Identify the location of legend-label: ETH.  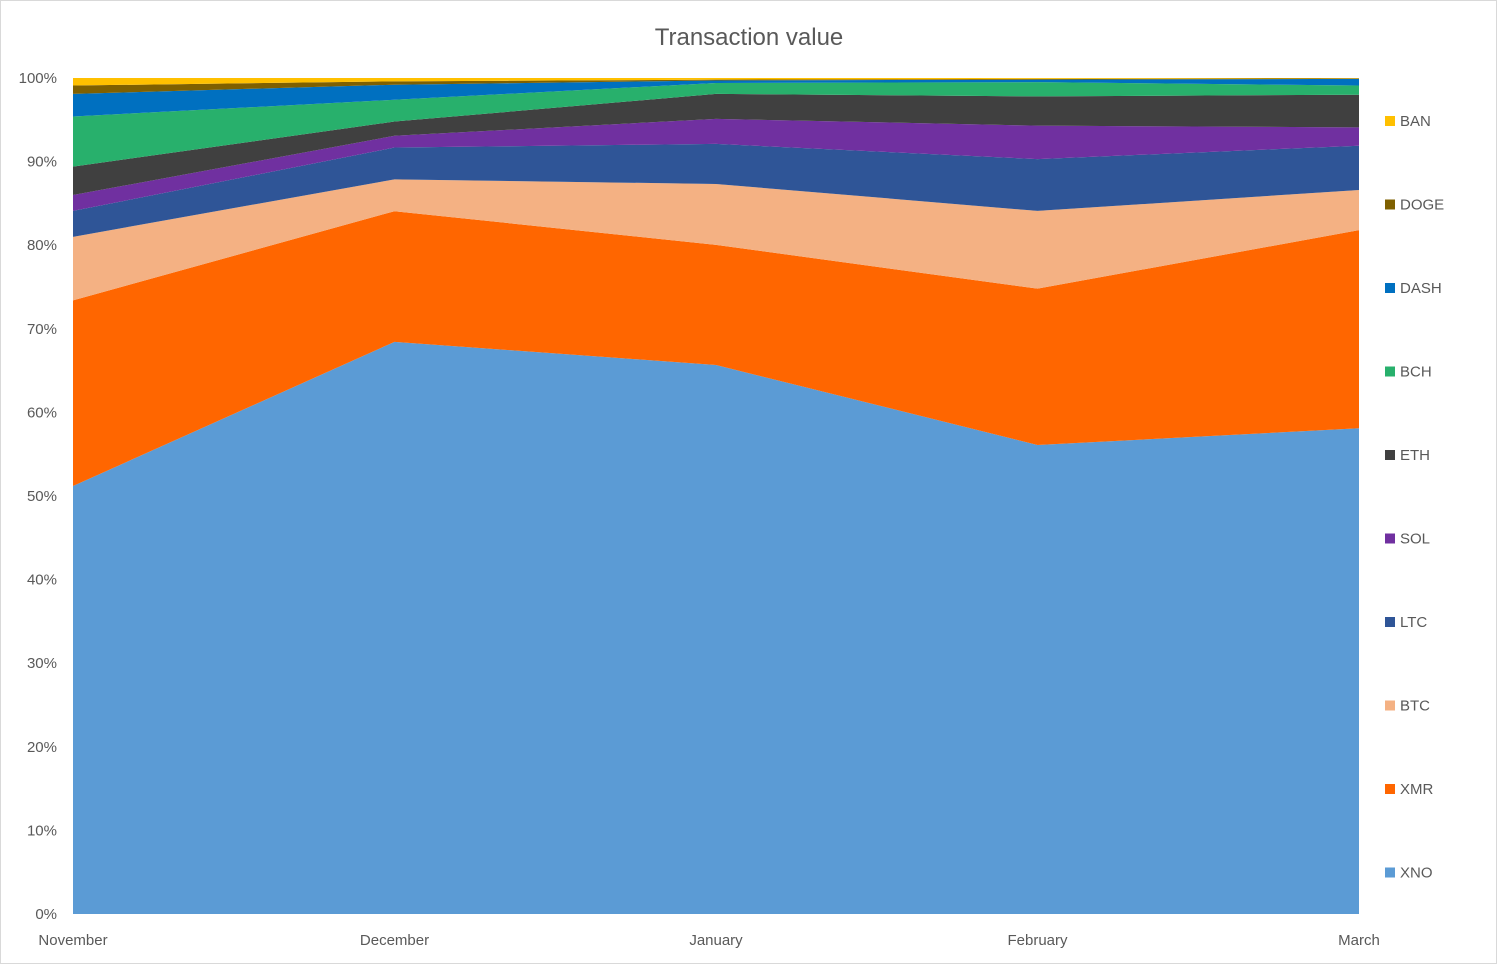
(1415, 455).